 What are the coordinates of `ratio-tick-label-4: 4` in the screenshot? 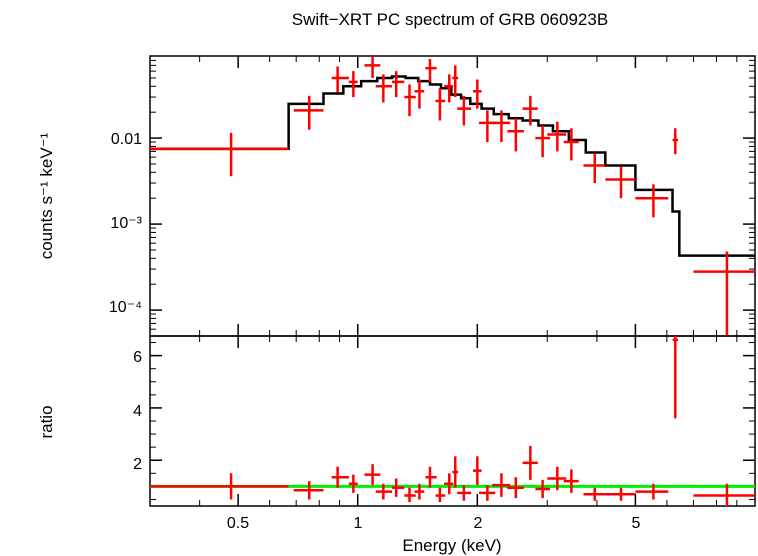 It's located at (137, 411).